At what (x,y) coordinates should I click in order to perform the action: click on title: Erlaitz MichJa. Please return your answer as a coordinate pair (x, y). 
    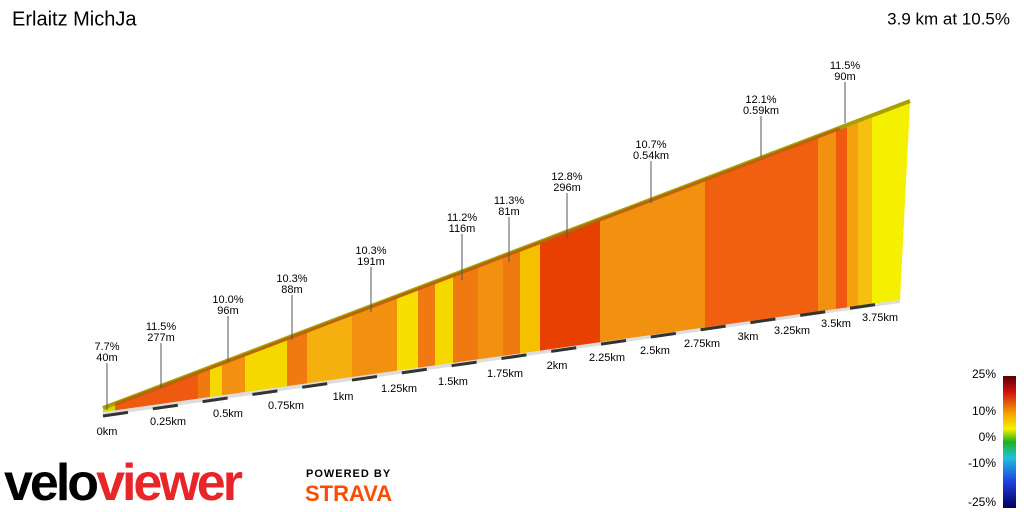
    Looking at the image, I should click on (74, 19).